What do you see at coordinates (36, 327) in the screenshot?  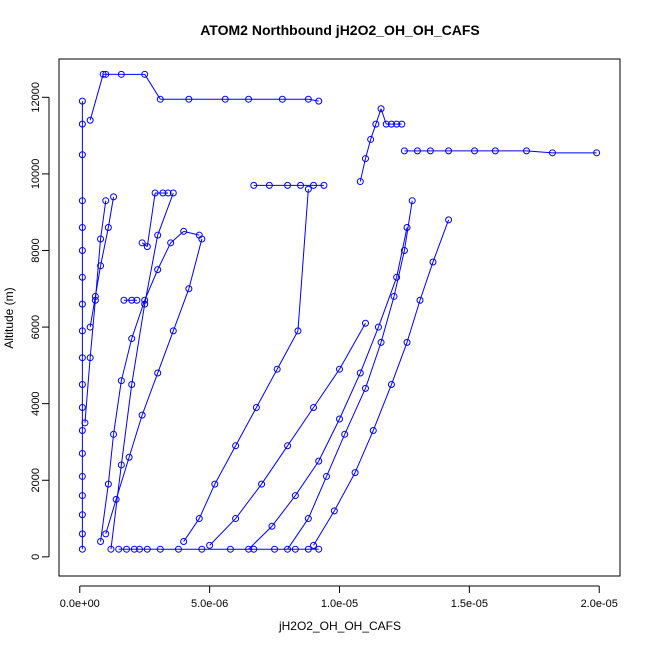 I see `y-tick-label: 6000` at bounding box center [36, 327].